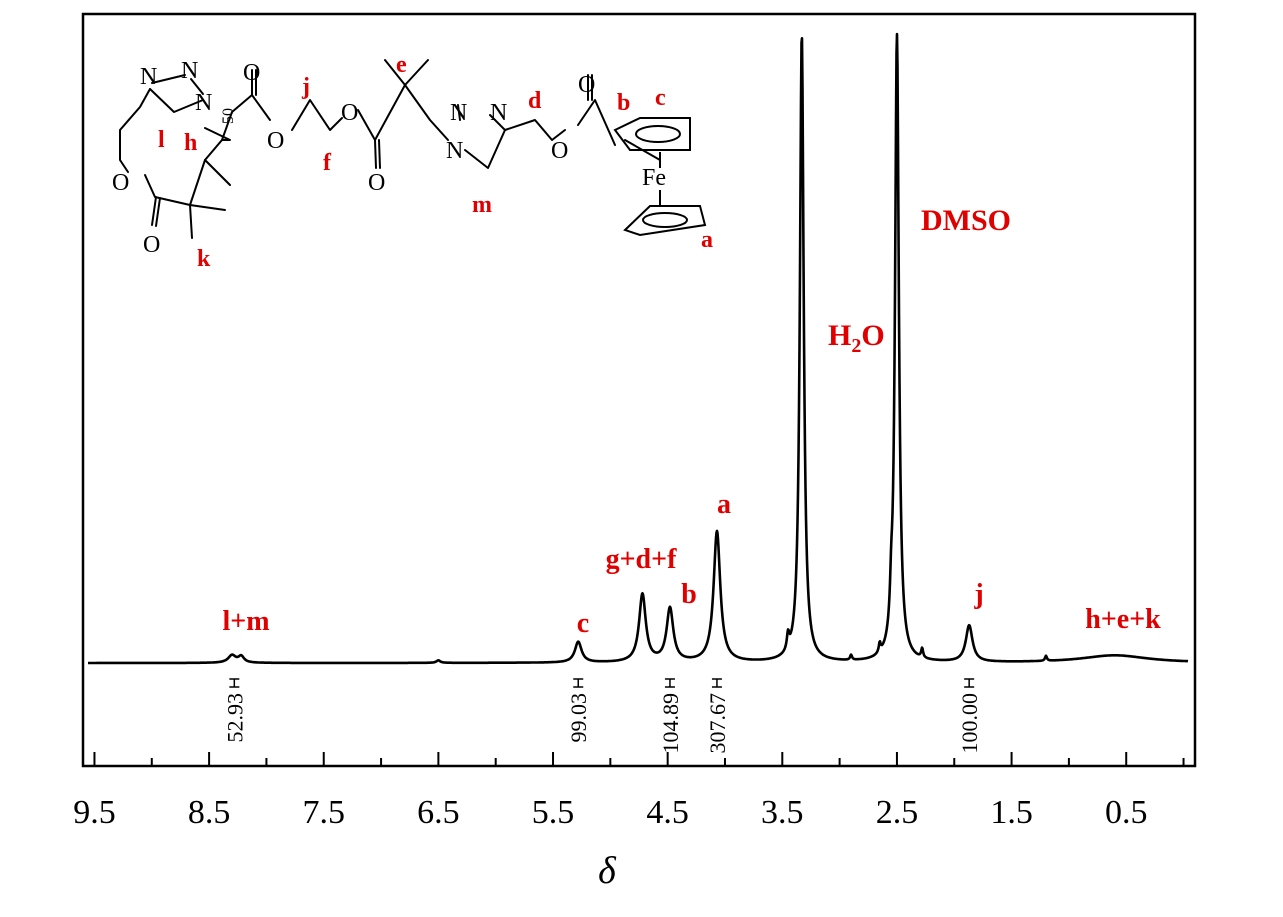  I want to click on integral-marker: 104.89, so click(670, 716).